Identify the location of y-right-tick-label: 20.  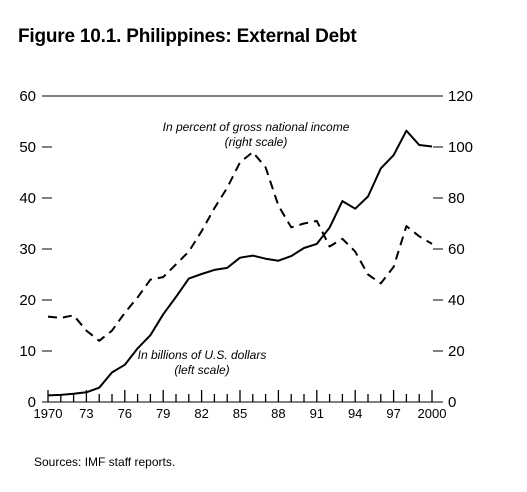
(456, 351).